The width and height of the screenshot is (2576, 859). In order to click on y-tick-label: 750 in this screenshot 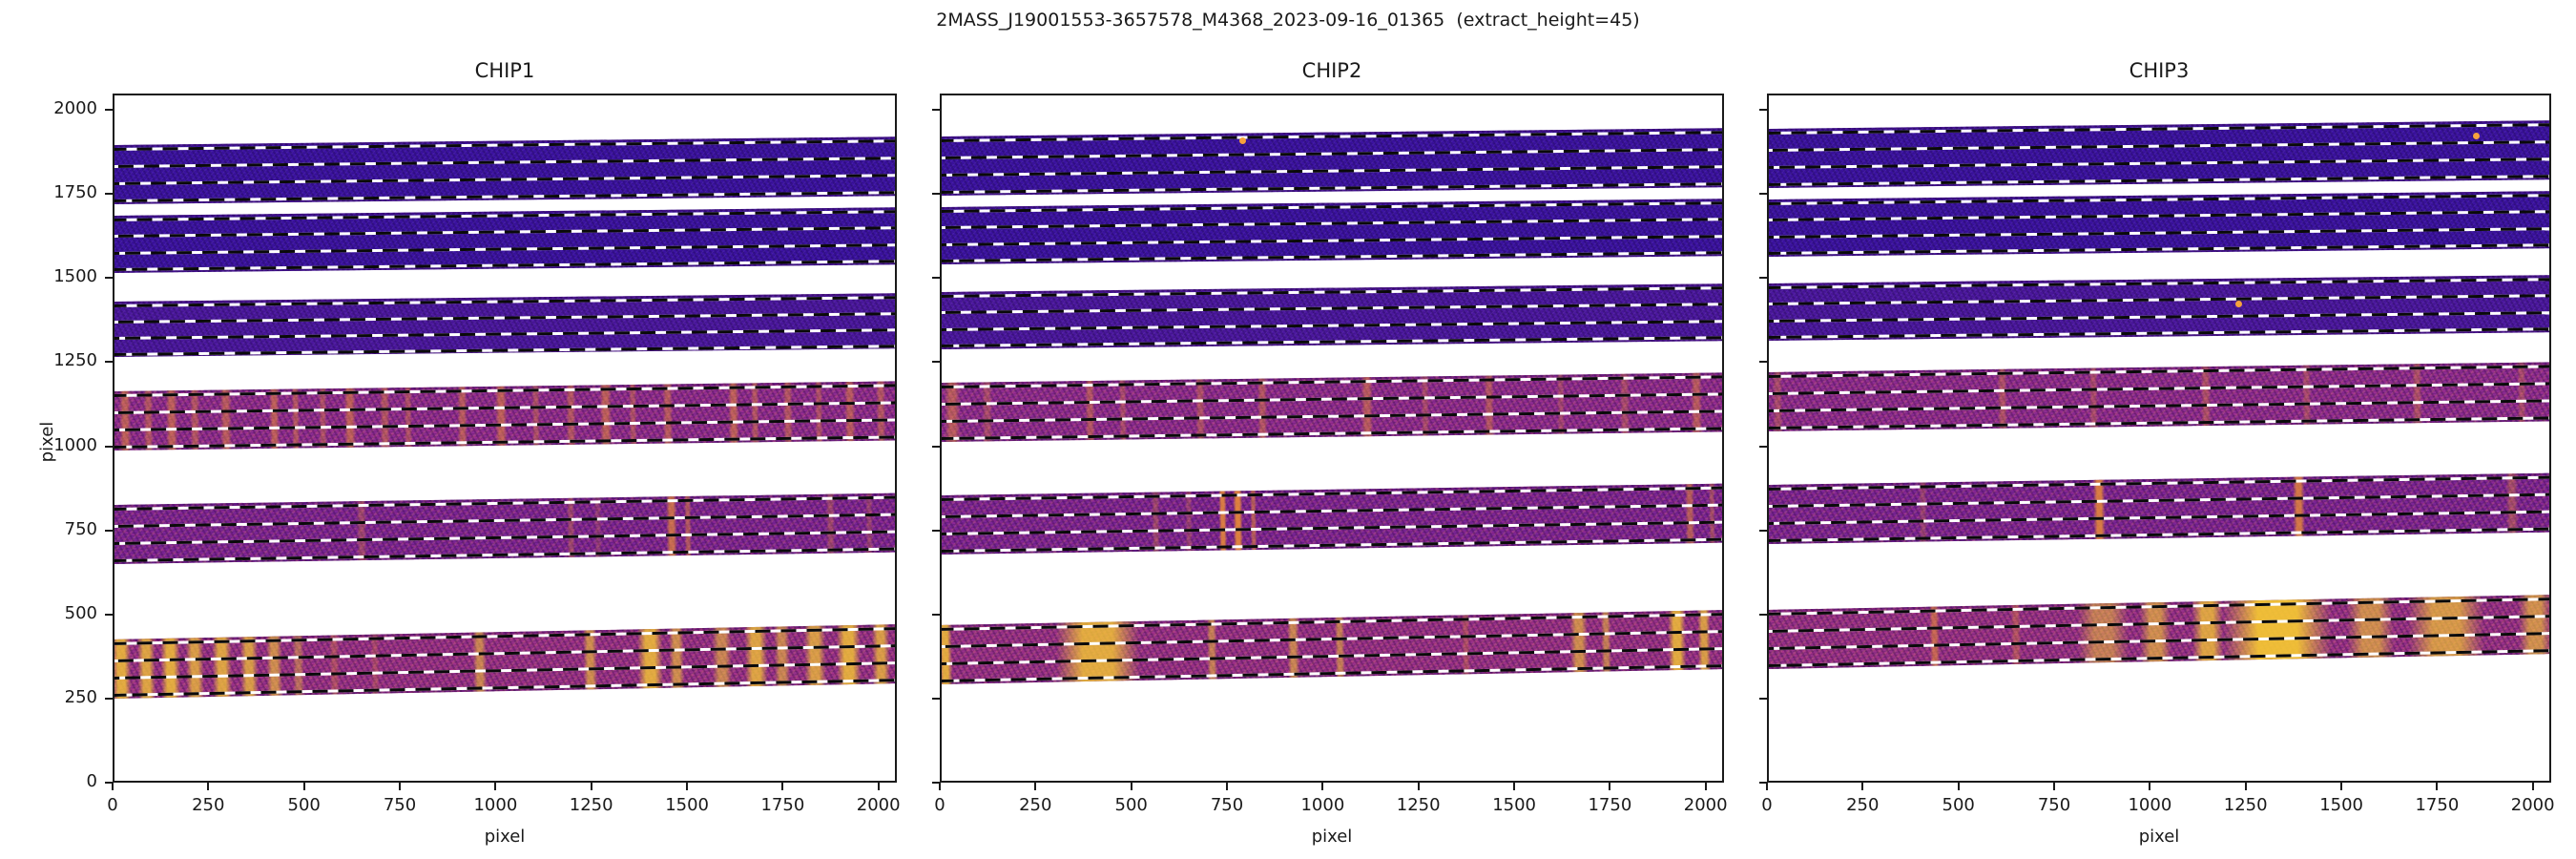, I will do `click(80, 528)`.